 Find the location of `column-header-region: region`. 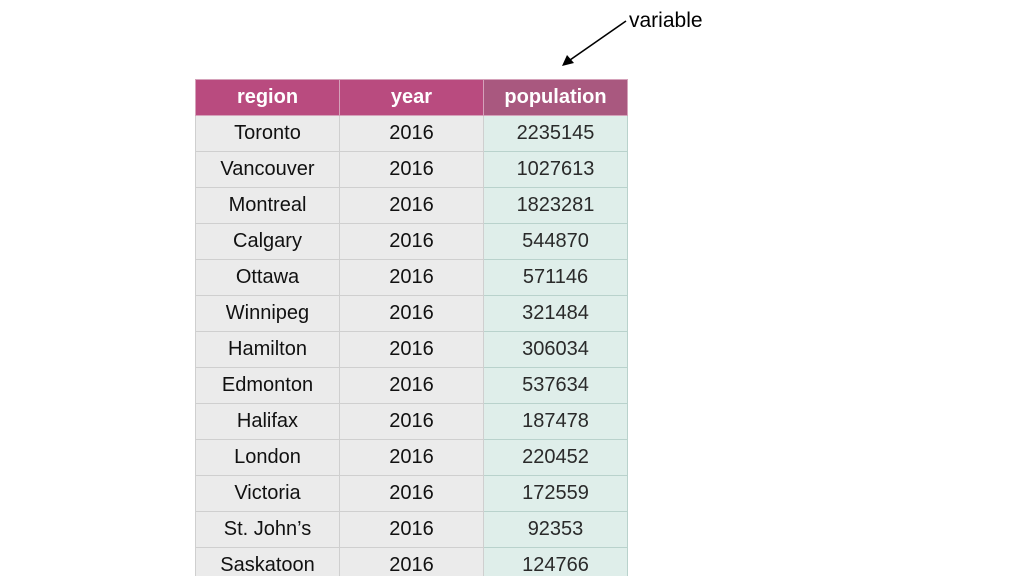

column-header-region: region is located at coordinates (267, 97).